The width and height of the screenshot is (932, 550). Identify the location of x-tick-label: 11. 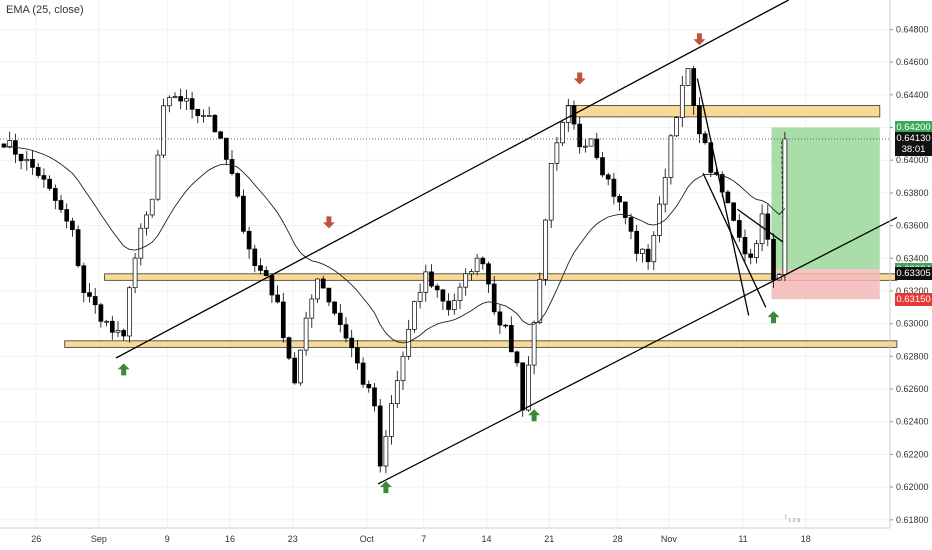
(742, 539).